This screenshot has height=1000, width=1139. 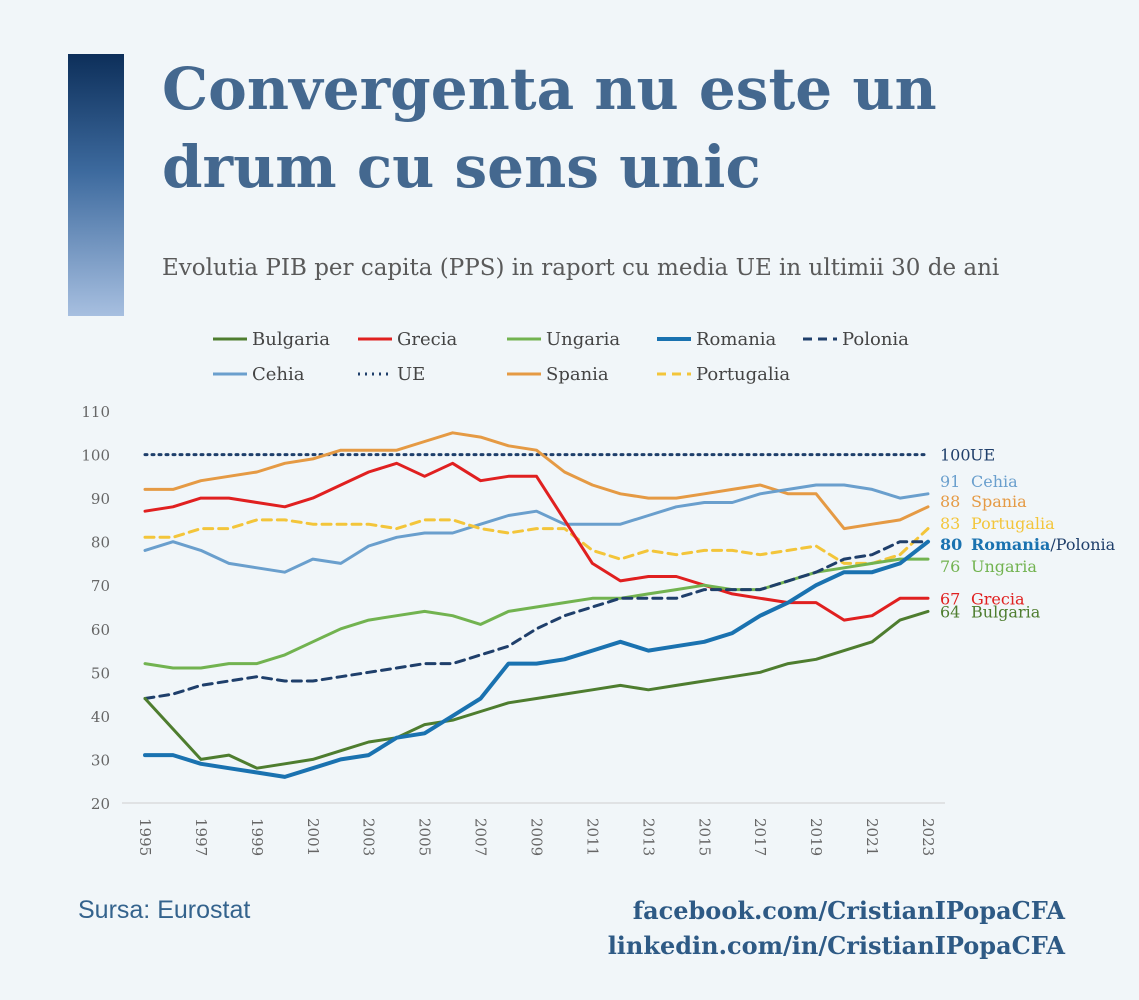 I want to click on x-tick-label: 2019, so click(x=816, y=837).